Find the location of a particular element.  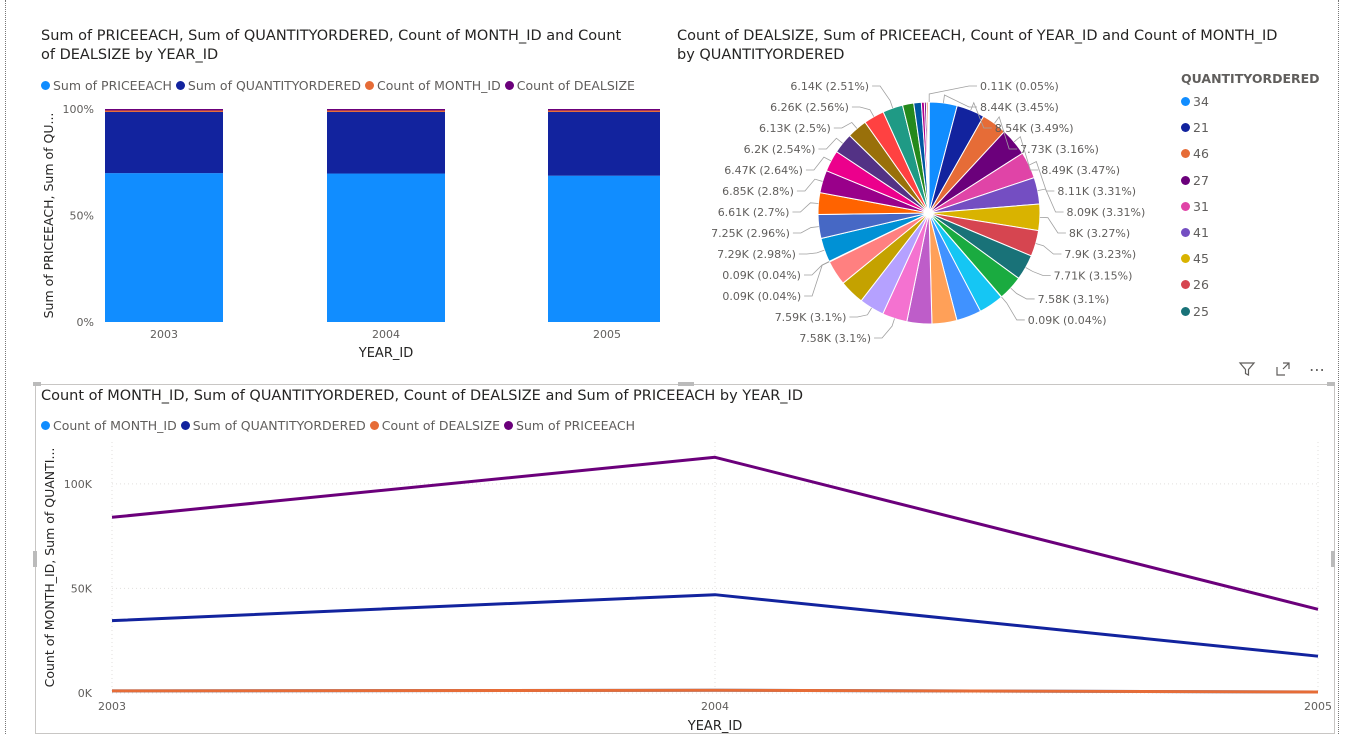

legend-item: 46 is located at coordinates (1195, 153).